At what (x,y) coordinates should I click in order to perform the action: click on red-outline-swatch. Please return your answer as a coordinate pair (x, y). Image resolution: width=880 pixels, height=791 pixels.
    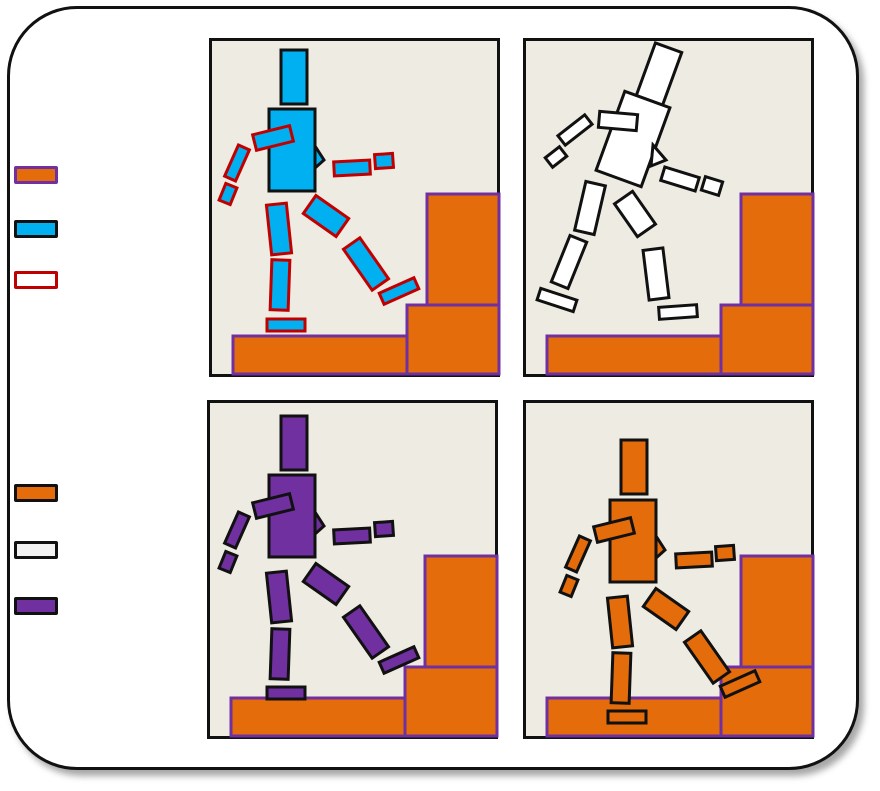
    Looking at the image, I should click on (36, 280).